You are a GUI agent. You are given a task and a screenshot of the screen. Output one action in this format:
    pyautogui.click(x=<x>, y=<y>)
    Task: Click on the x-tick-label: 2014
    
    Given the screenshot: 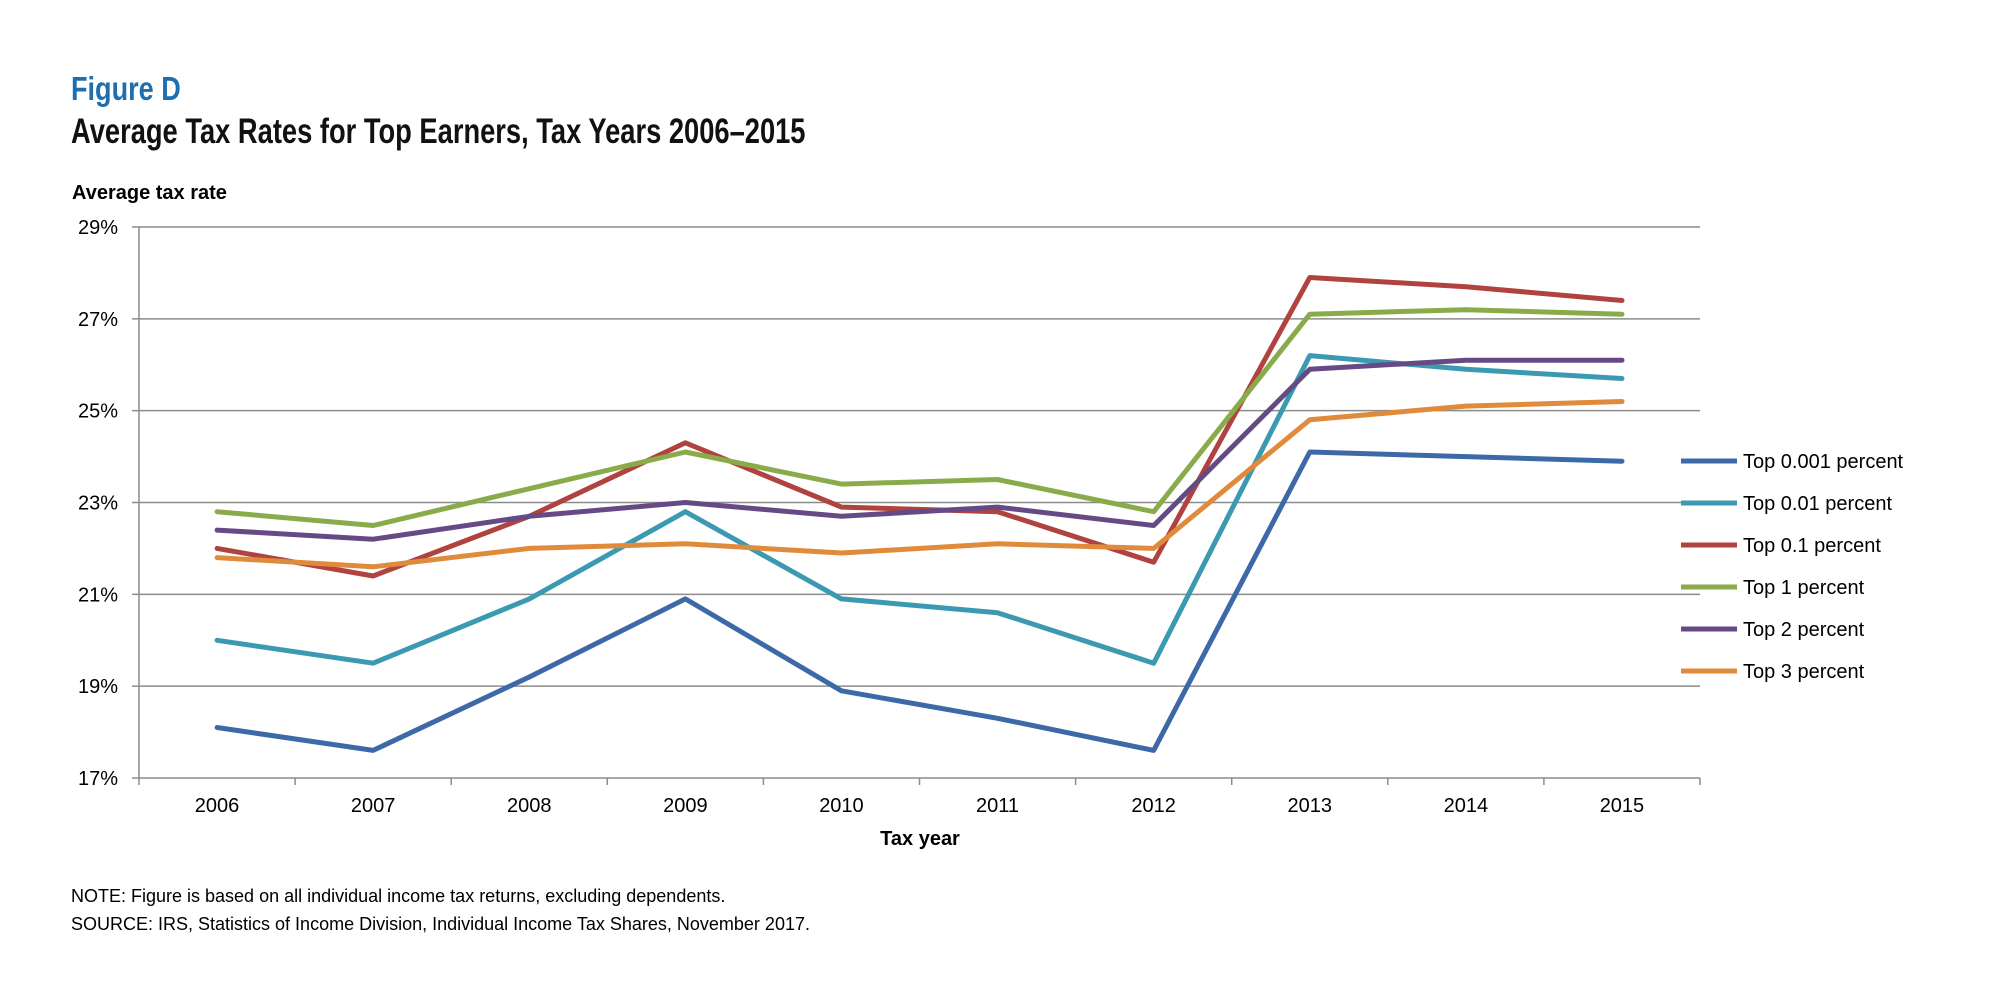 What is the action you would take?
    pyautogui.click(x=1466, y=806)
    